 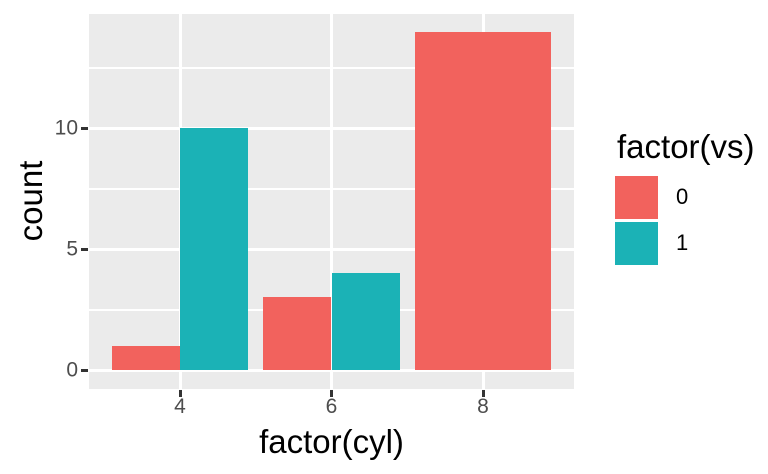 What do you see at coordinates (483, 200) in the screenshot?
I see `bar-cyl8-vs0` at bounding box center [483, 200].